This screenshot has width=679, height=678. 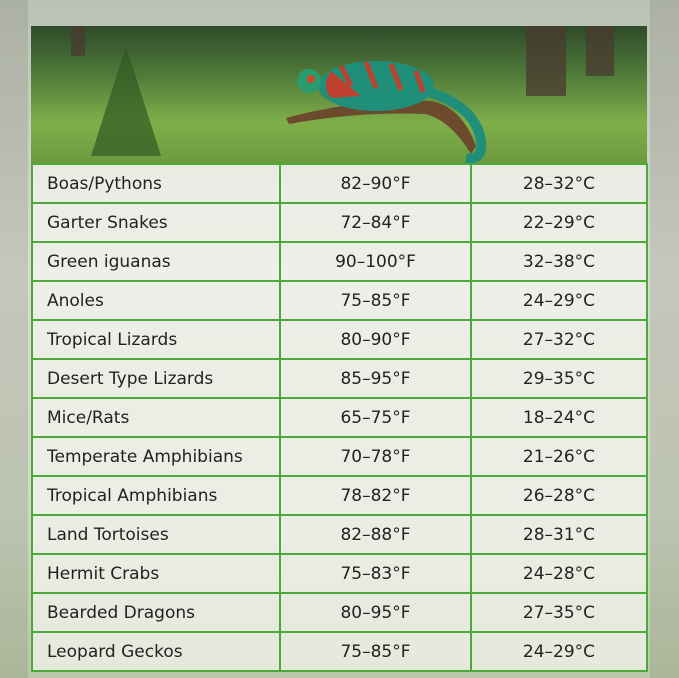 I want to click on table-row: Tropical Amphibians 78–82°F 26–28°C, so click(x=339, y=495).